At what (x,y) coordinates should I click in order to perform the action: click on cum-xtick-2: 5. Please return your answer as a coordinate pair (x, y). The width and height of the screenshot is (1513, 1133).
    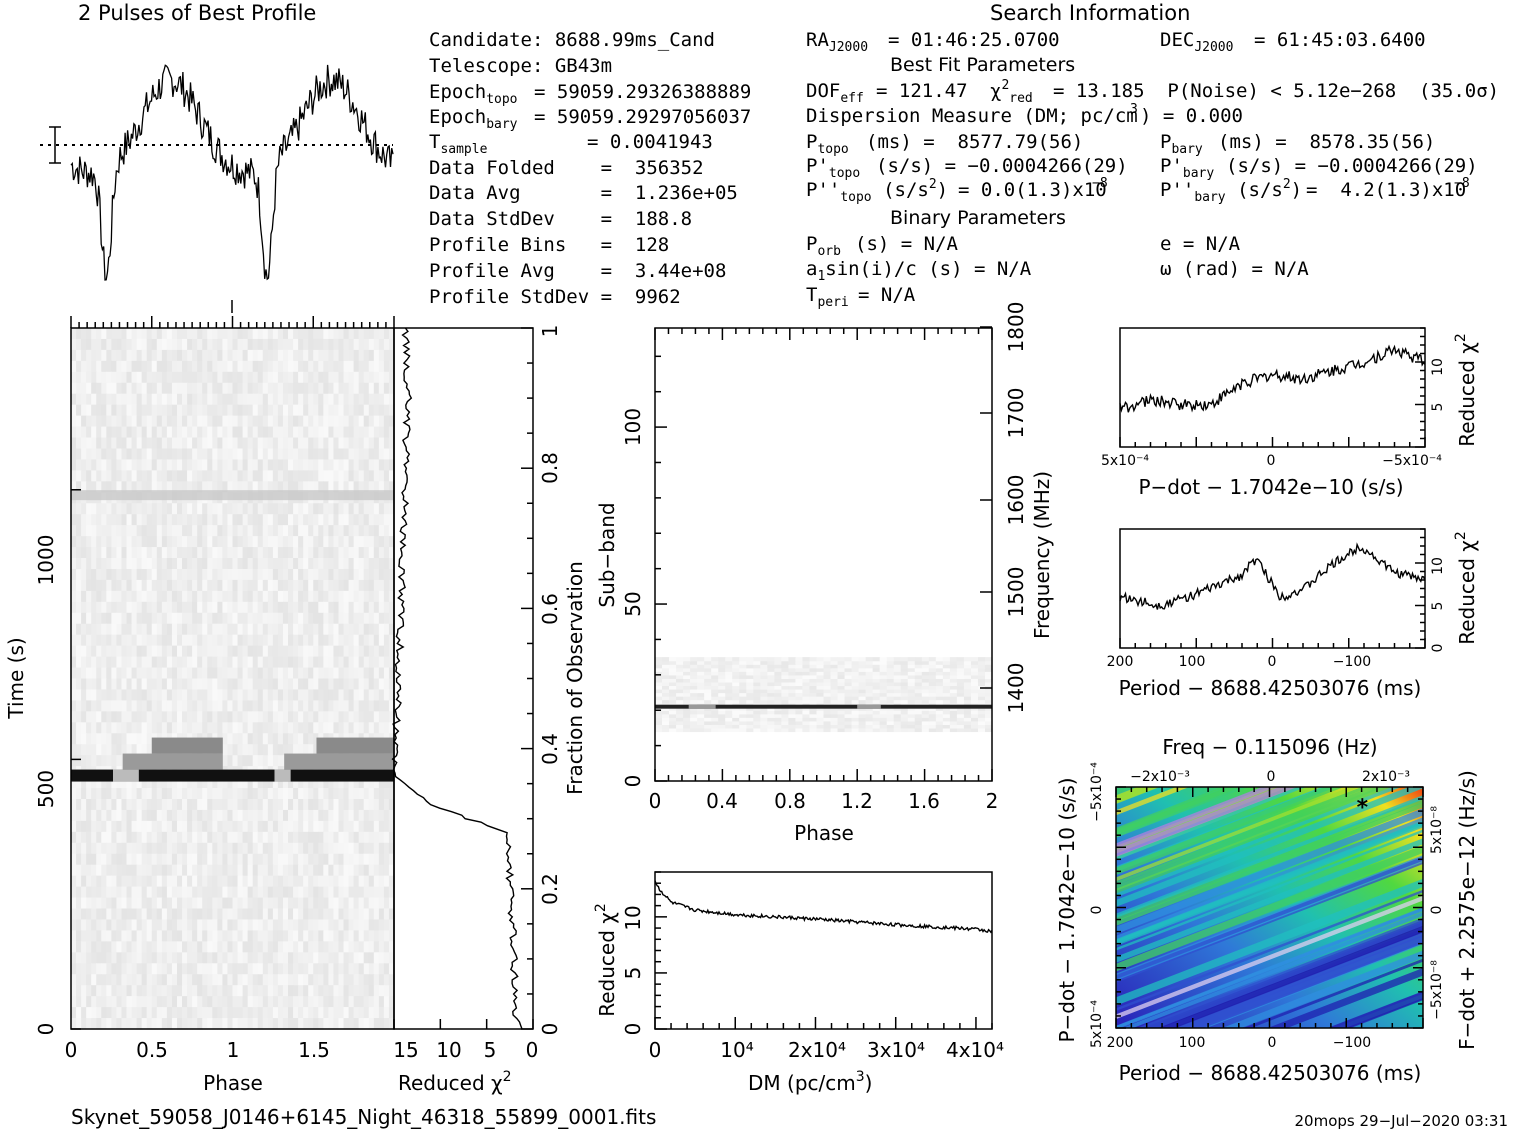
    Looking at the image, I should click on (490, 1050).